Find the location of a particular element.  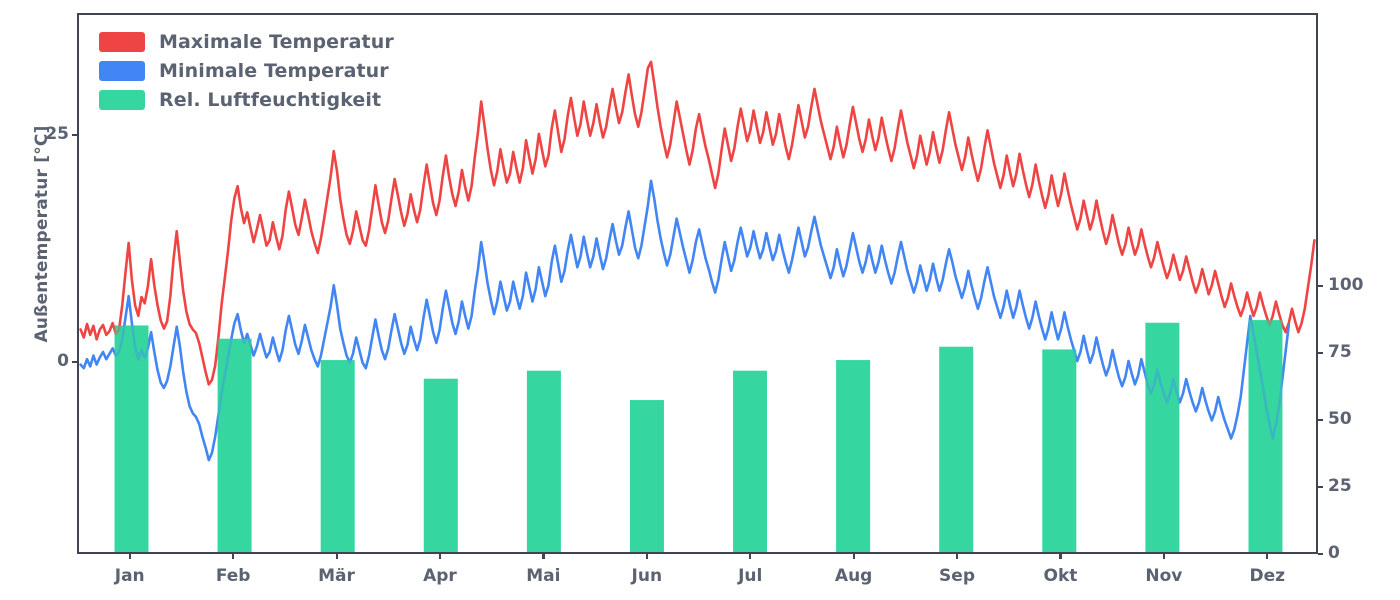

legend-label: Rel. Luftfeuchtigkeit is located at coordinates (270, 100).